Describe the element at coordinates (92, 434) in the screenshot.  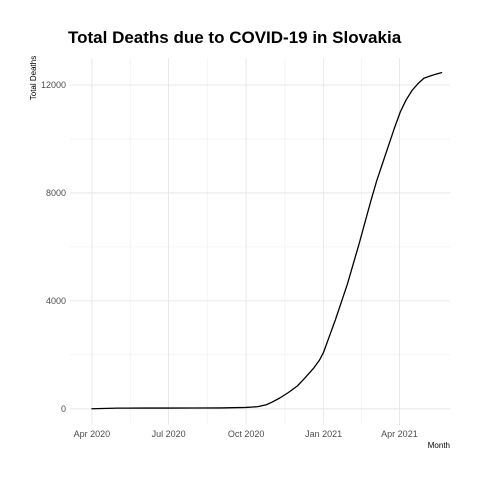
I see `x-tick-label: Apr 2020` at that location.